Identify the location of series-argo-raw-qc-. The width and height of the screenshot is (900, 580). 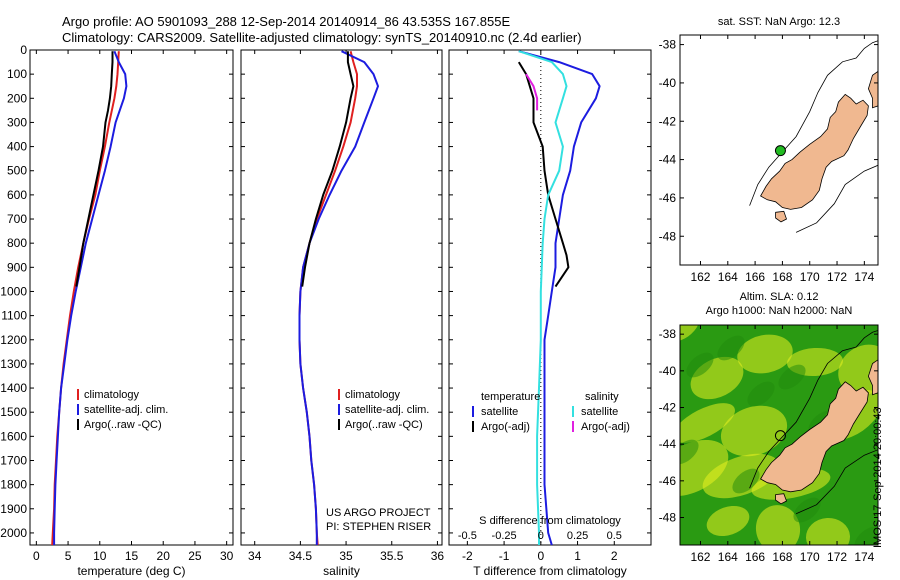
(94, 169).